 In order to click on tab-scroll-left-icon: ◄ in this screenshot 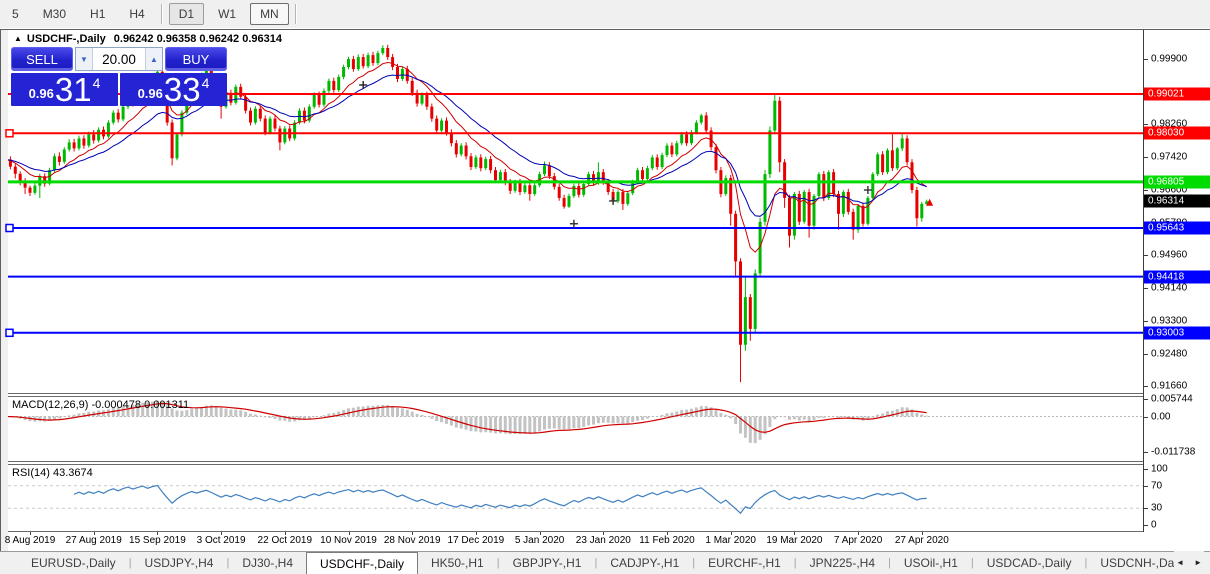, I will do `click(1180, 562)`.